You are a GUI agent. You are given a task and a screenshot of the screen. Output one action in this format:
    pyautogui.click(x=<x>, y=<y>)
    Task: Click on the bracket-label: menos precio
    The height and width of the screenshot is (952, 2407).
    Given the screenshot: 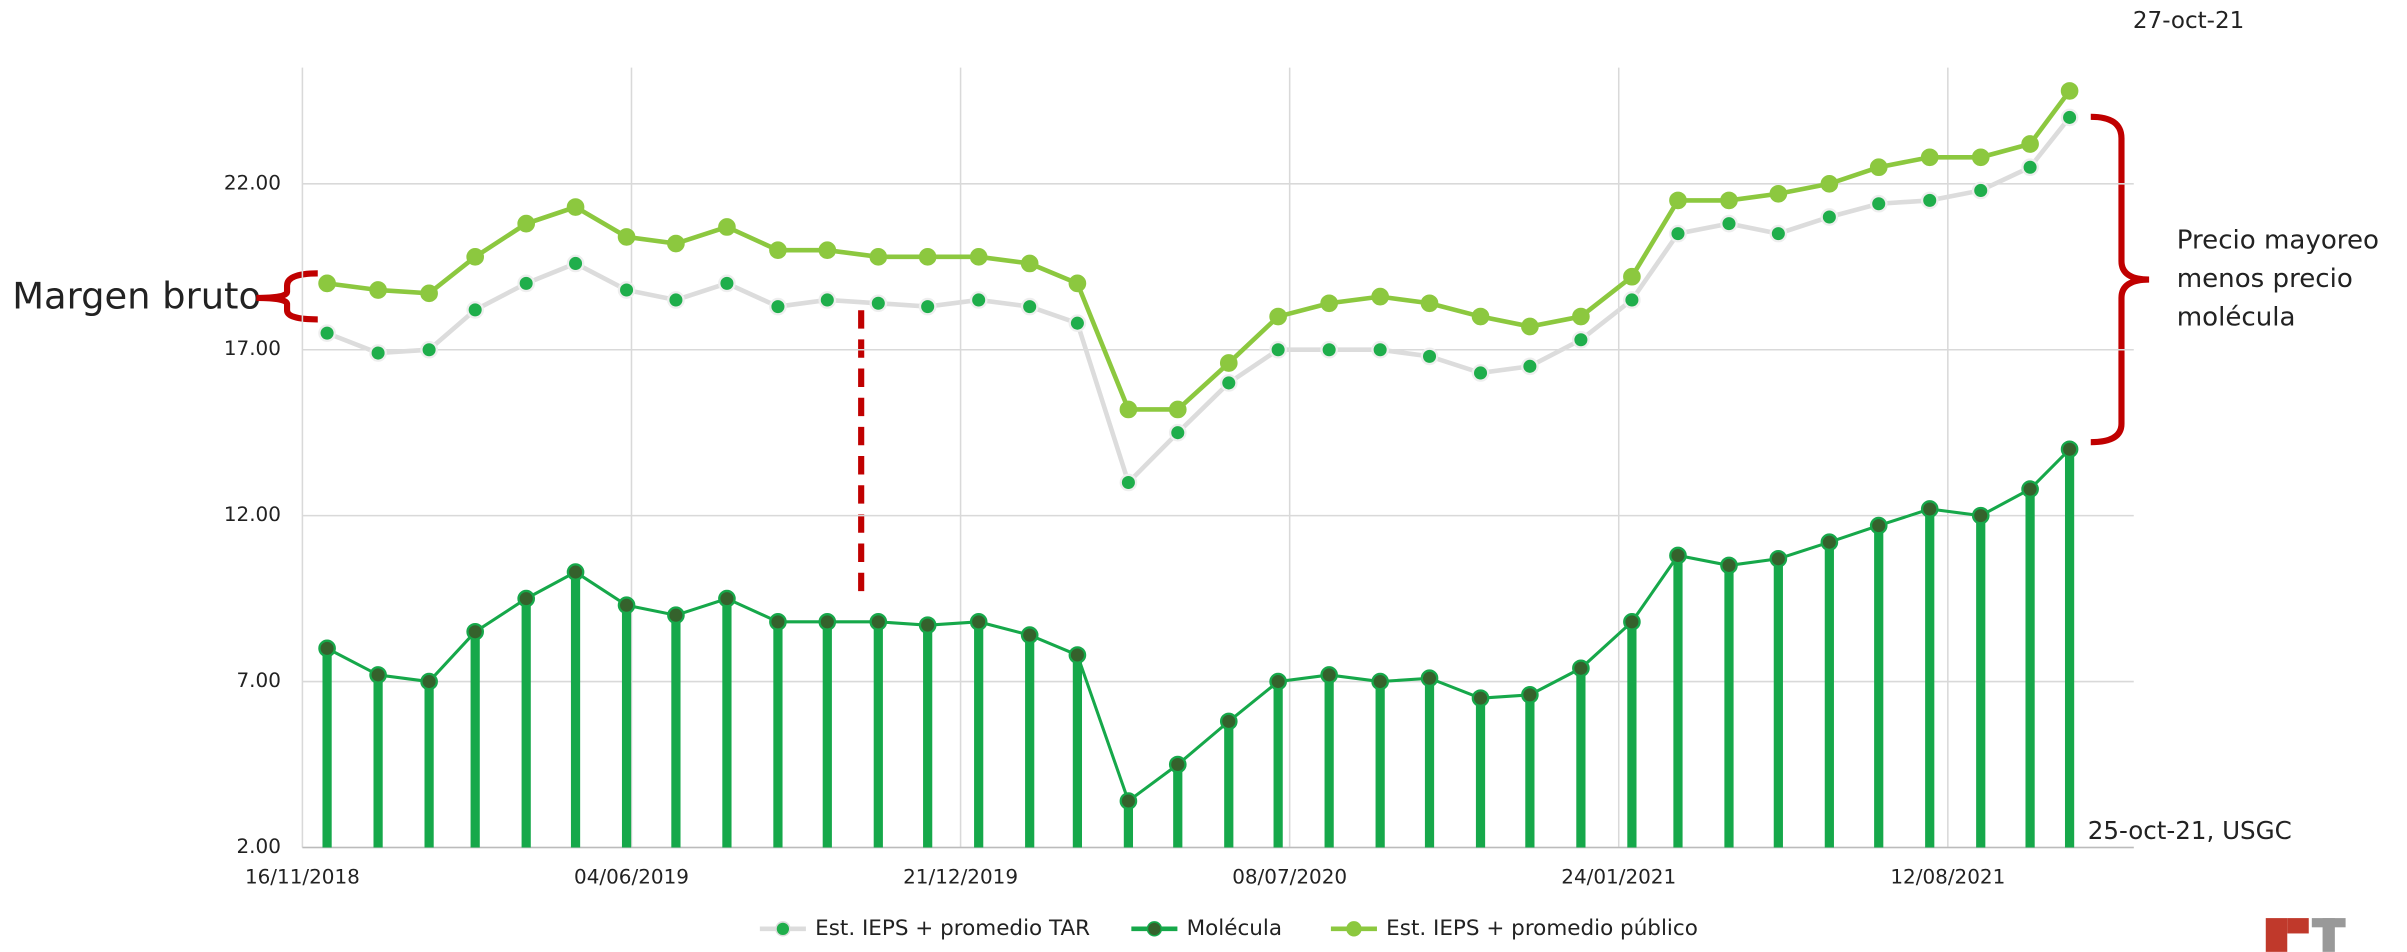 What is the action you would take?
    pyautogui.click(x=2265, y=279)
    